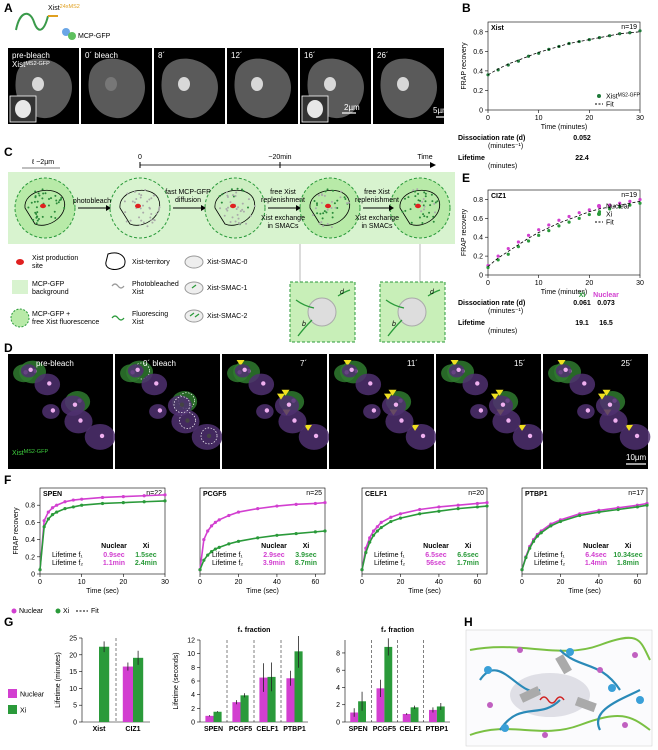 The image size is (658, 750). What do you see at coordinates (30, 506) in the screenshot?
I see `y-tick-label: 0.8` at bounding box center [30, 506].